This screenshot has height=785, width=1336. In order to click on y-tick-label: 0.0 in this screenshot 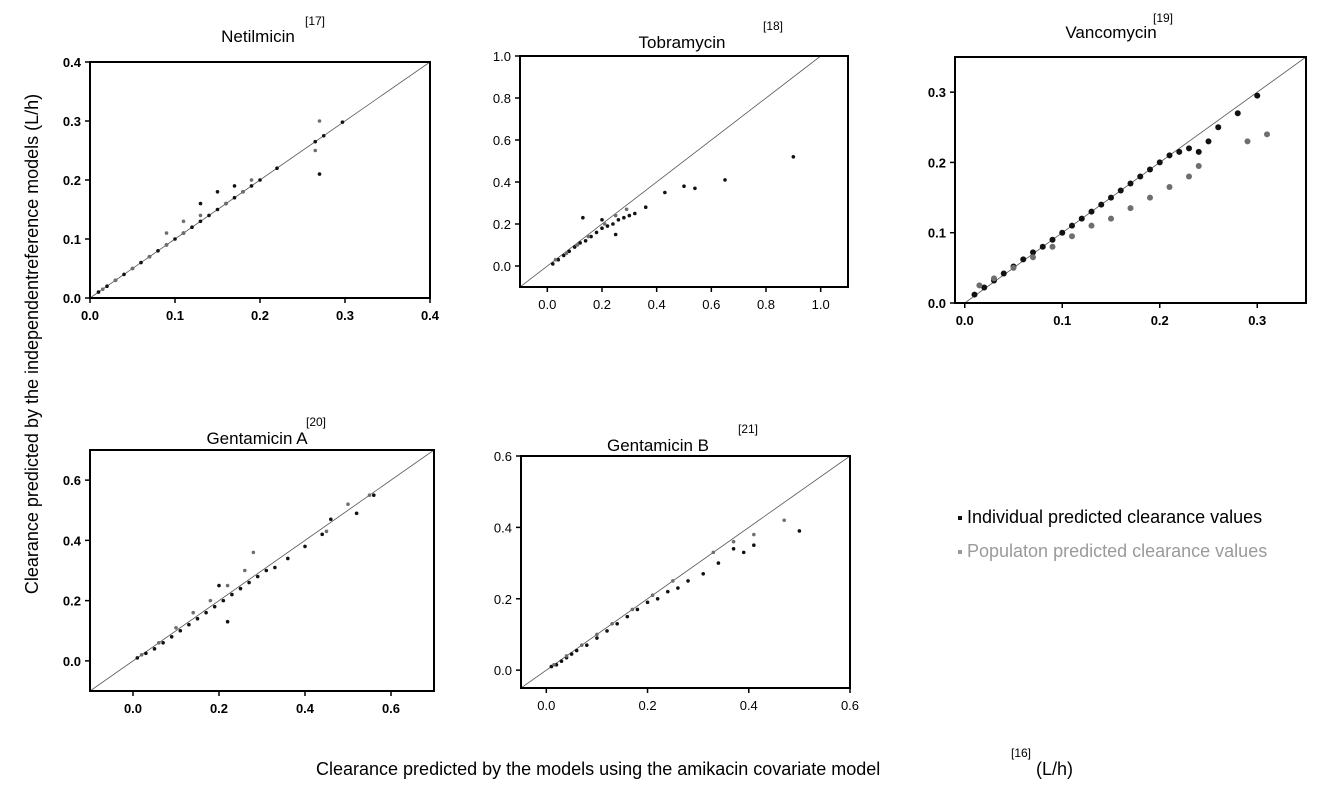, I will do `click(502, 266)`.